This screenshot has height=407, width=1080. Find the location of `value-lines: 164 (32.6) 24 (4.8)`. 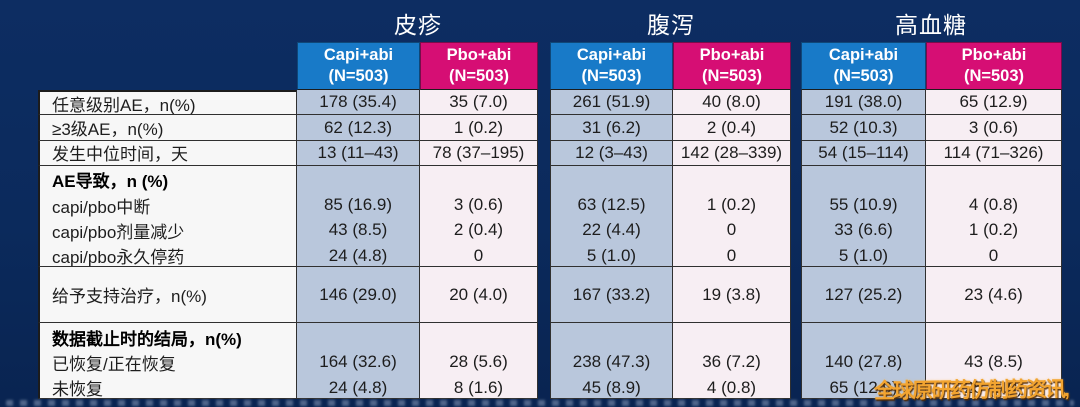

value-lines: 164 (32.6) 24 (4.8) is located at coordinates (358, 360).